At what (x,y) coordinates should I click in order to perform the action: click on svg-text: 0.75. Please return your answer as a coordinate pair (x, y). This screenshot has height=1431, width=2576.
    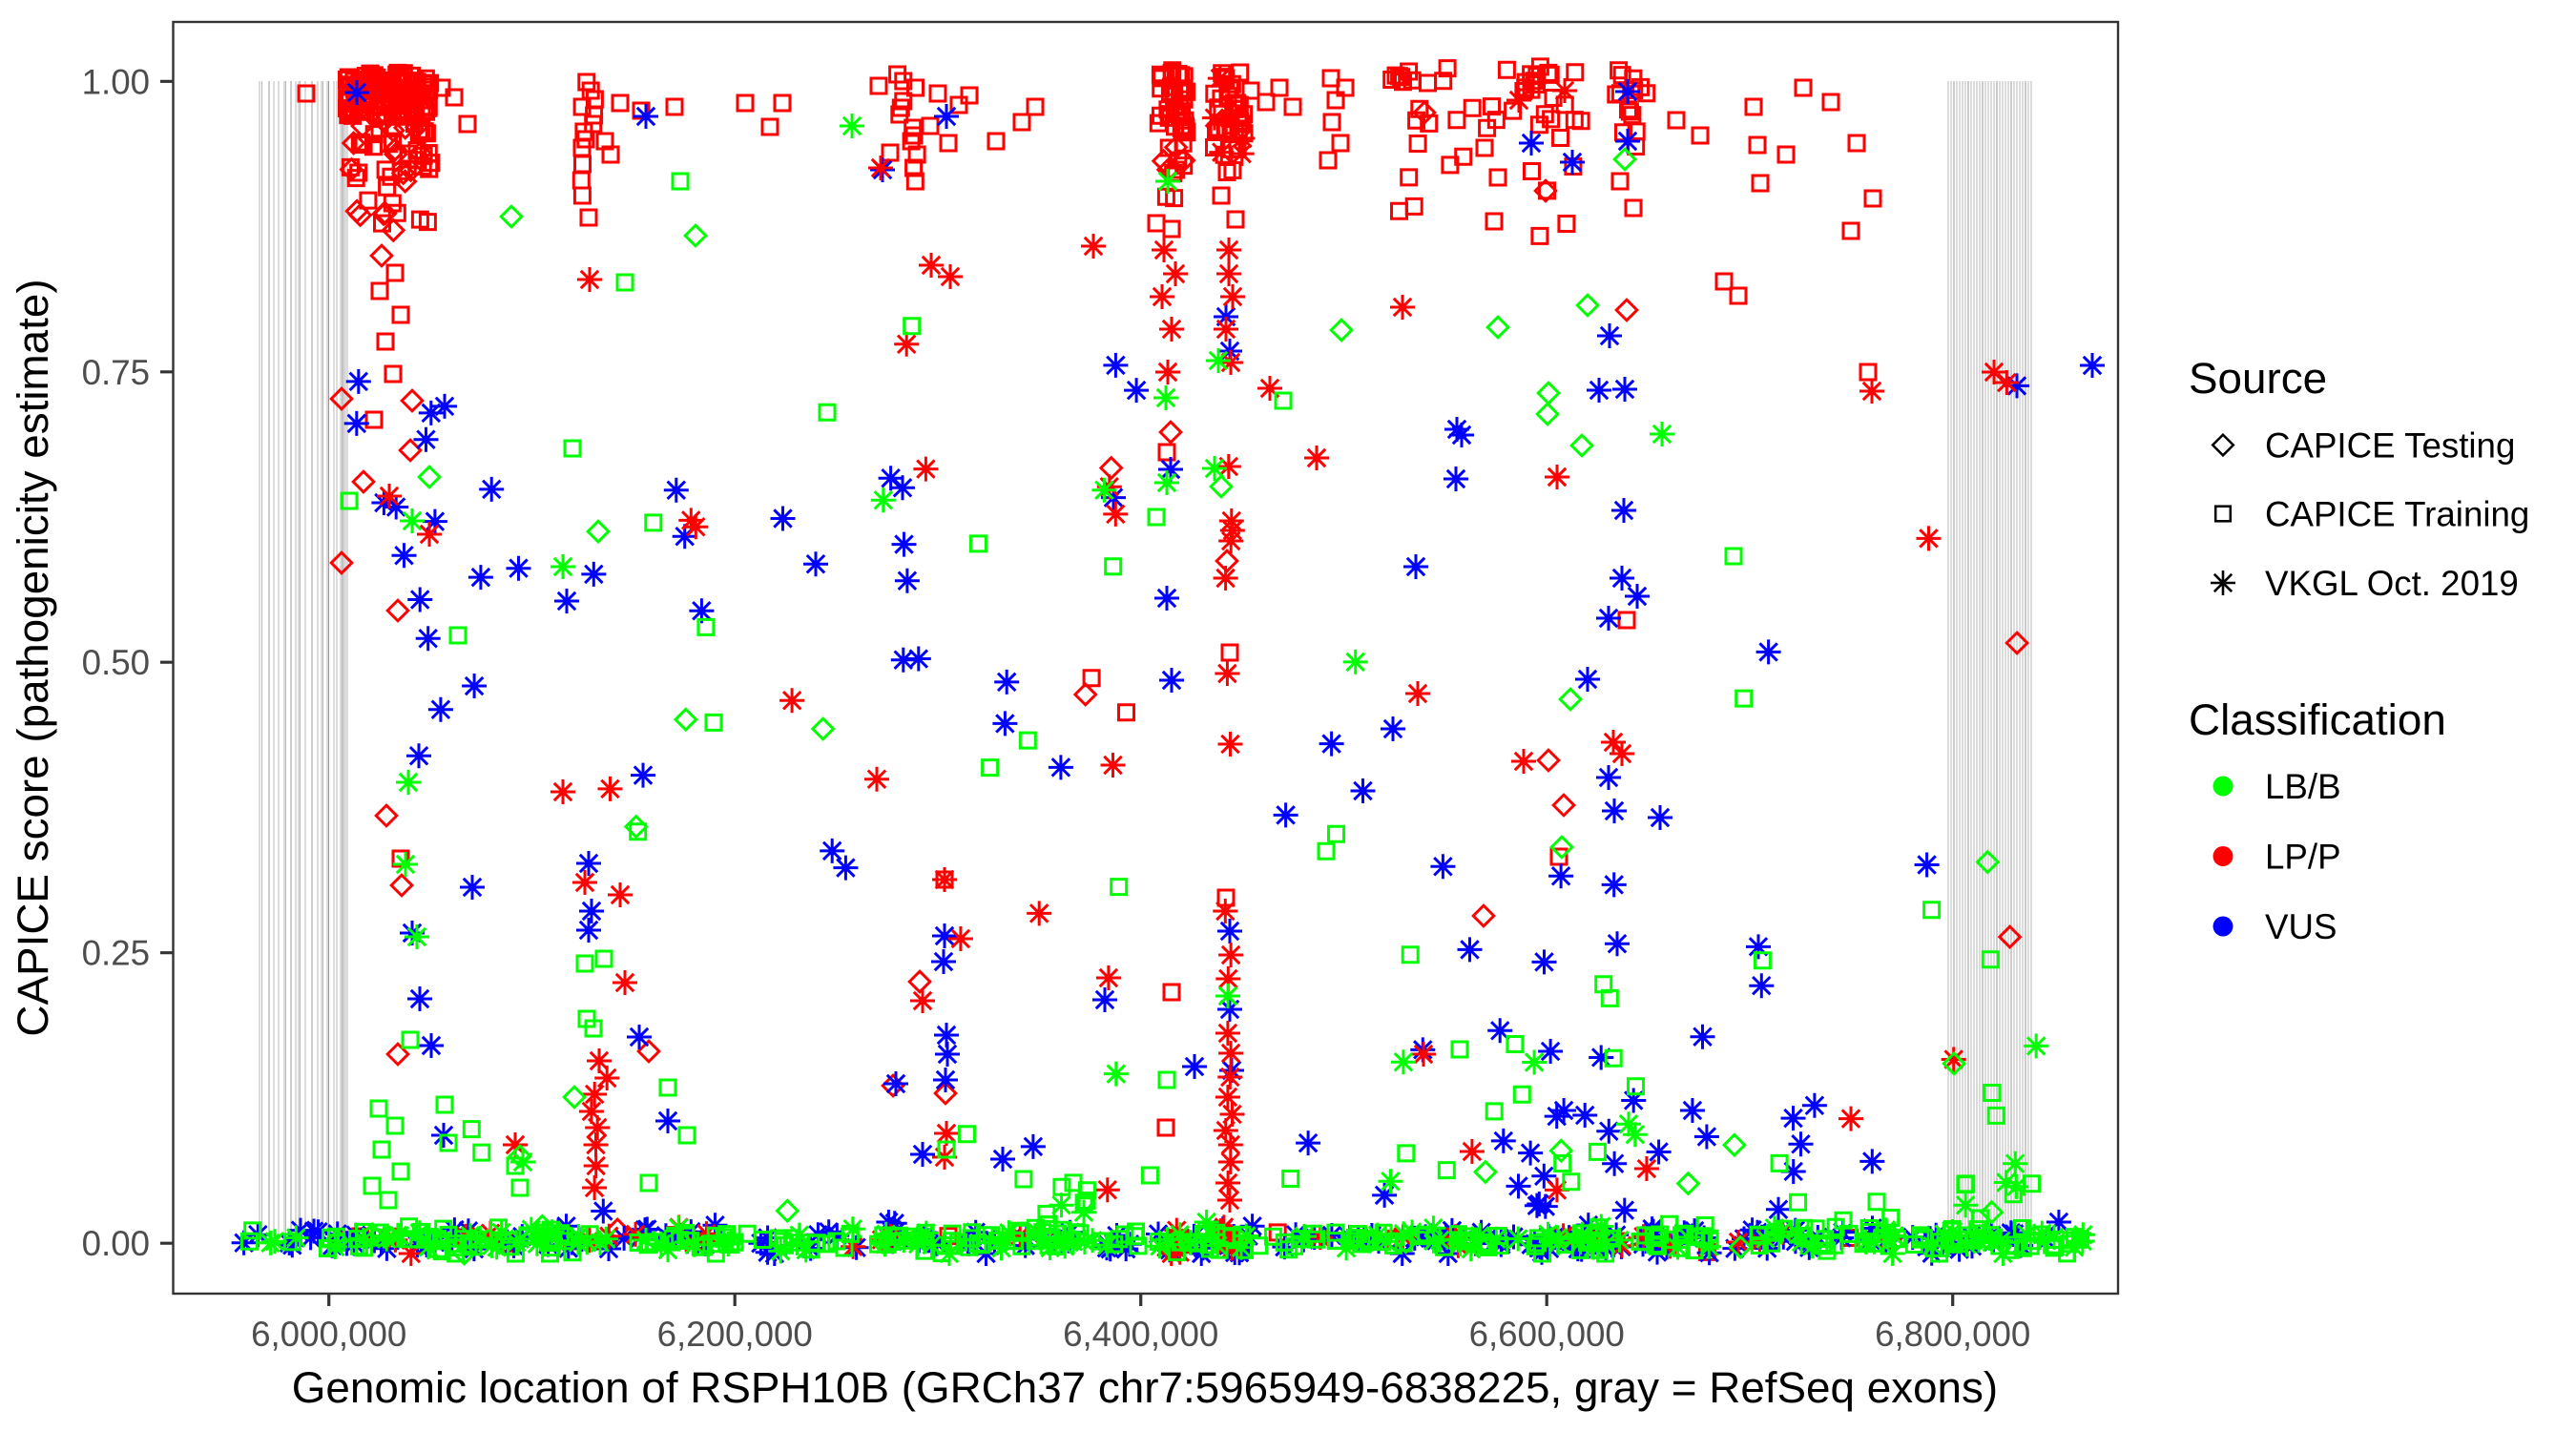
    Looking at the image, I should click on (116, 372).